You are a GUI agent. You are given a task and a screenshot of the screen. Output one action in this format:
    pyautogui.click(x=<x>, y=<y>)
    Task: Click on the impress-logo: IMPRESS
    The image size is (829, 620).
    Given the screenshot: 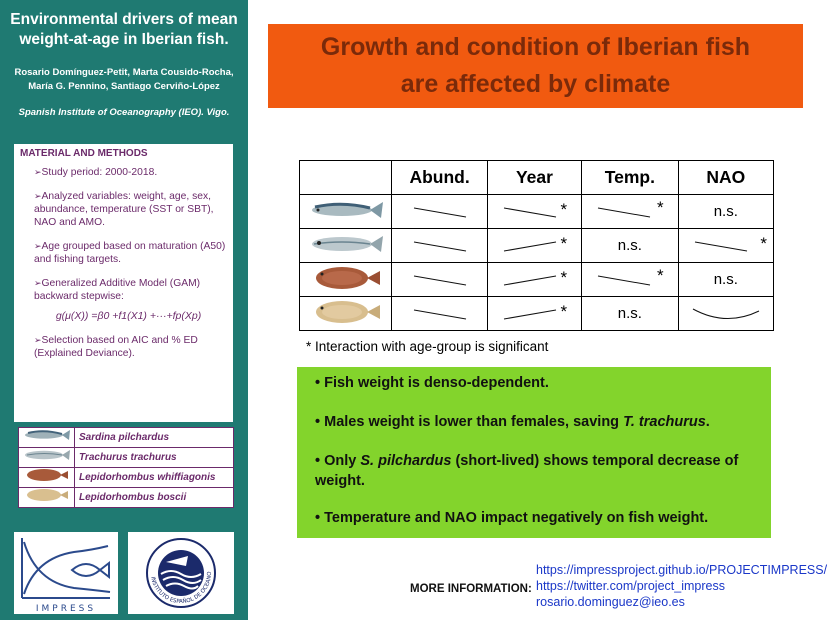 What is the action you would take?
    pyautogui.click(x=66, y=573)
    